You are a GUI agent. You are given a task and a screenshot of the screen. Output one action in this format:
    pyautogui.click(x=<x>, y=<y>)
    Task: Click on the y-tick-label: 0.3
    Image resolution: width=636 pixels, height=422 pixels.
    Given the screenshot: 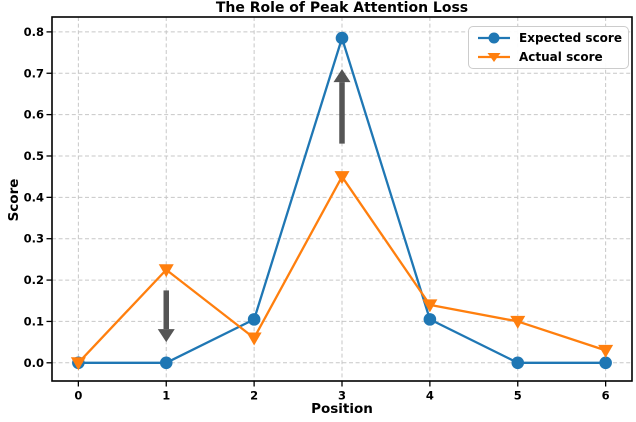 What is the action you would take?
    pyautogui.click(x=34, y=239)
    